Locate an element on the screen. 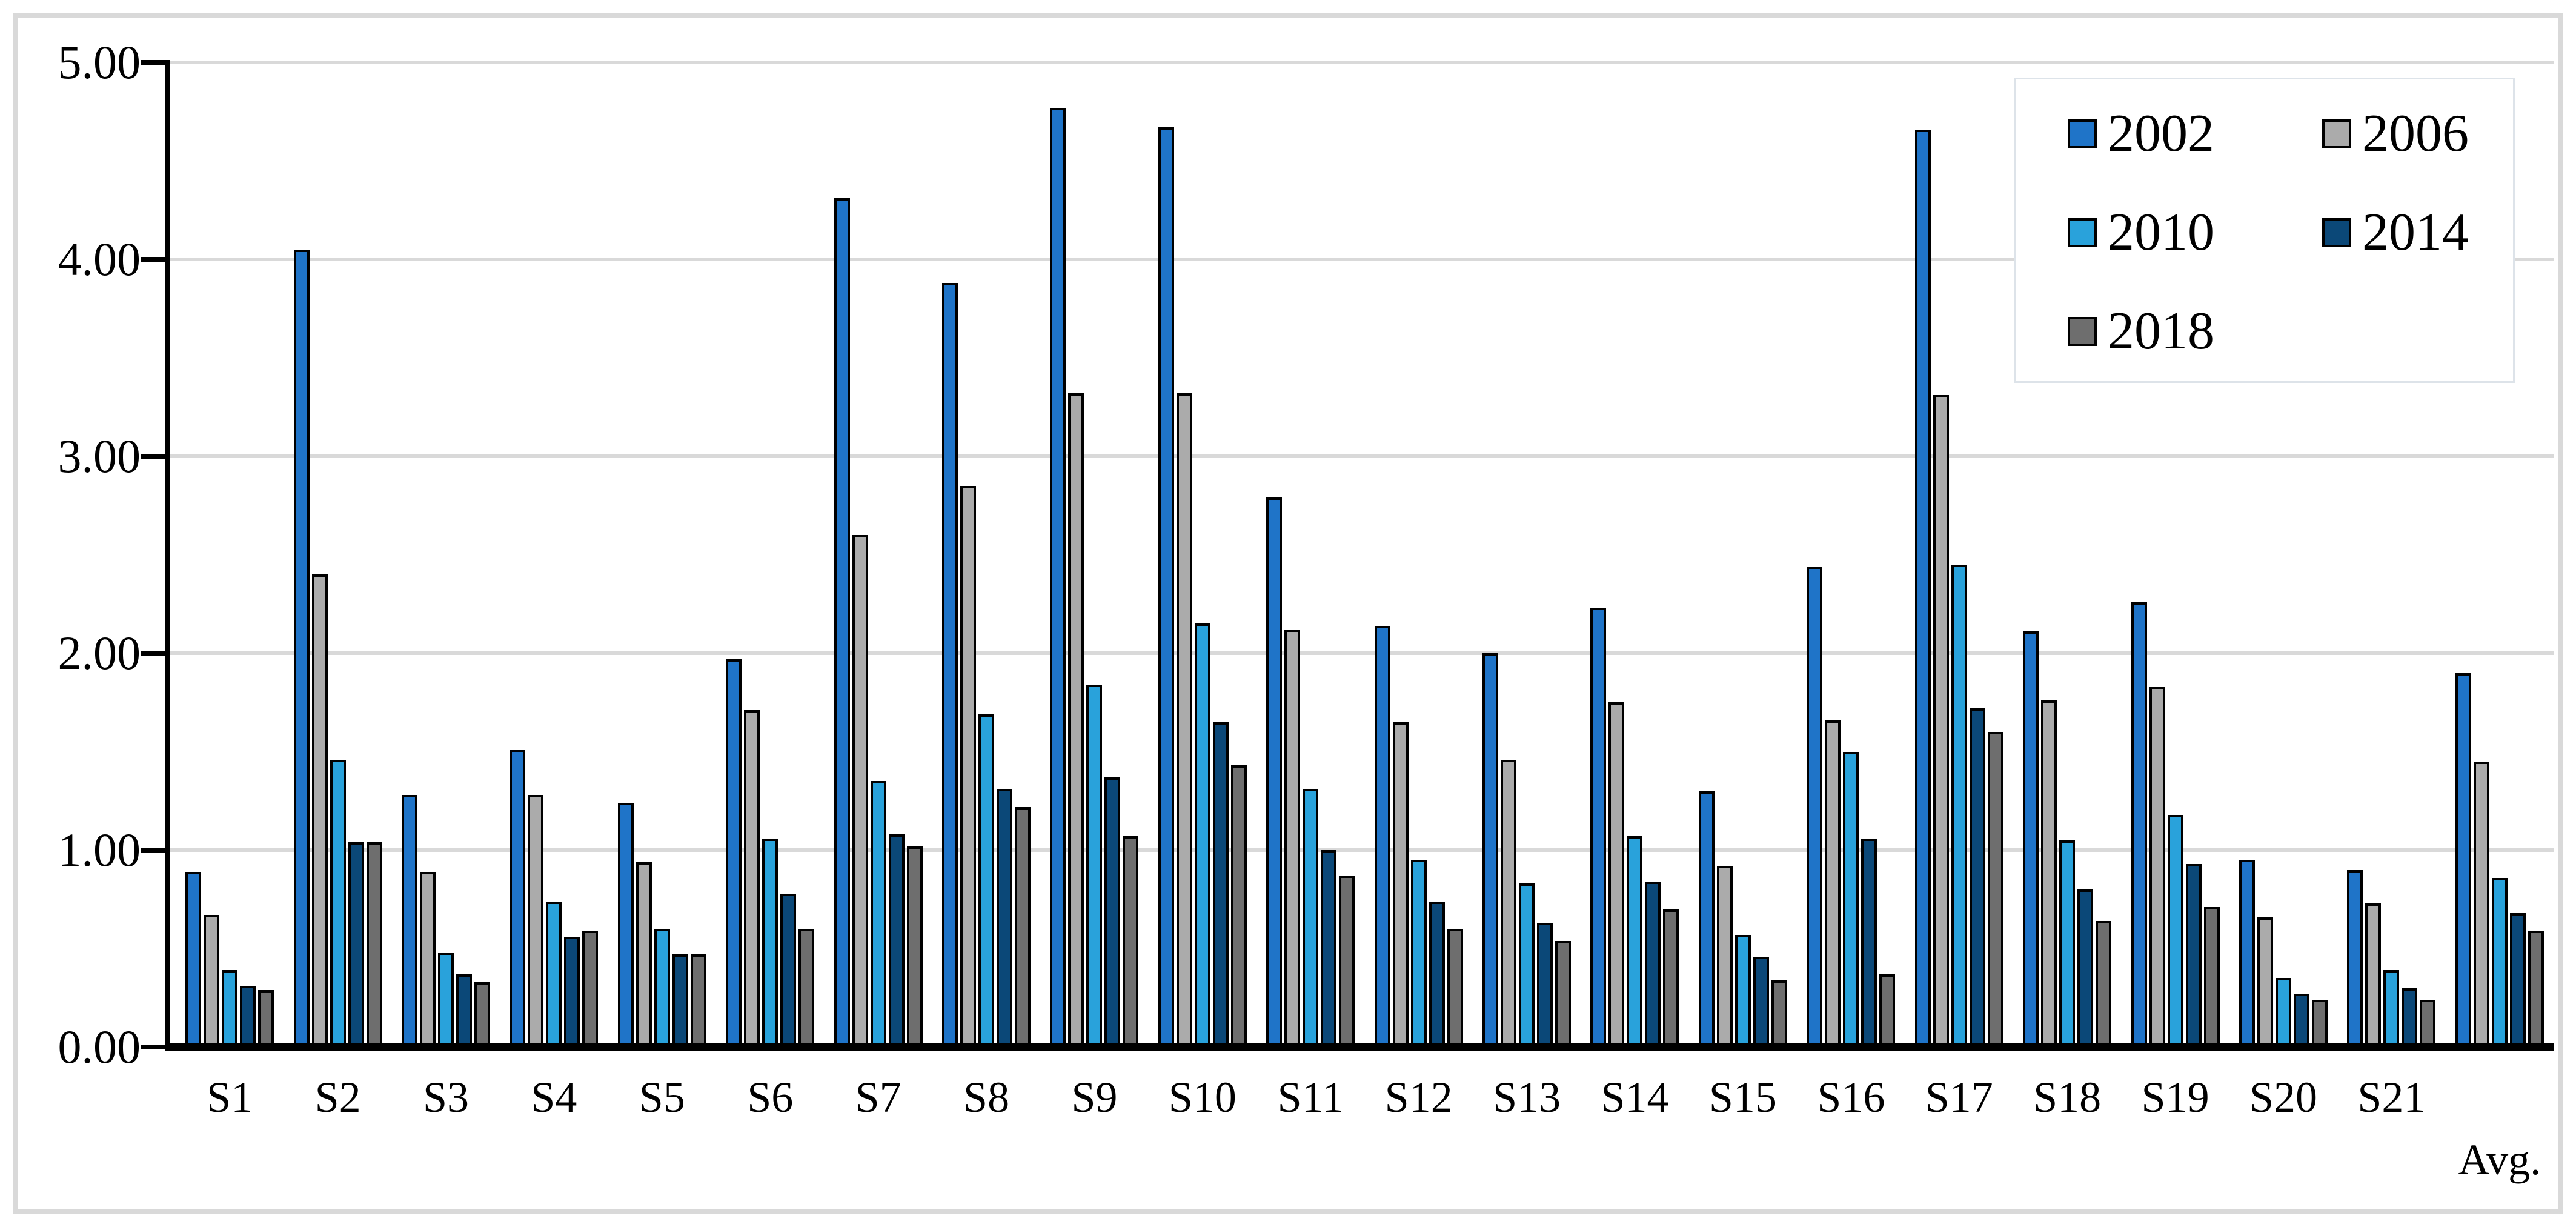 Image resolution: width=2576 pixels, height=1227 pixels. x-axis-label-Avg: Avg. is located at coordinates (2499, 1160).